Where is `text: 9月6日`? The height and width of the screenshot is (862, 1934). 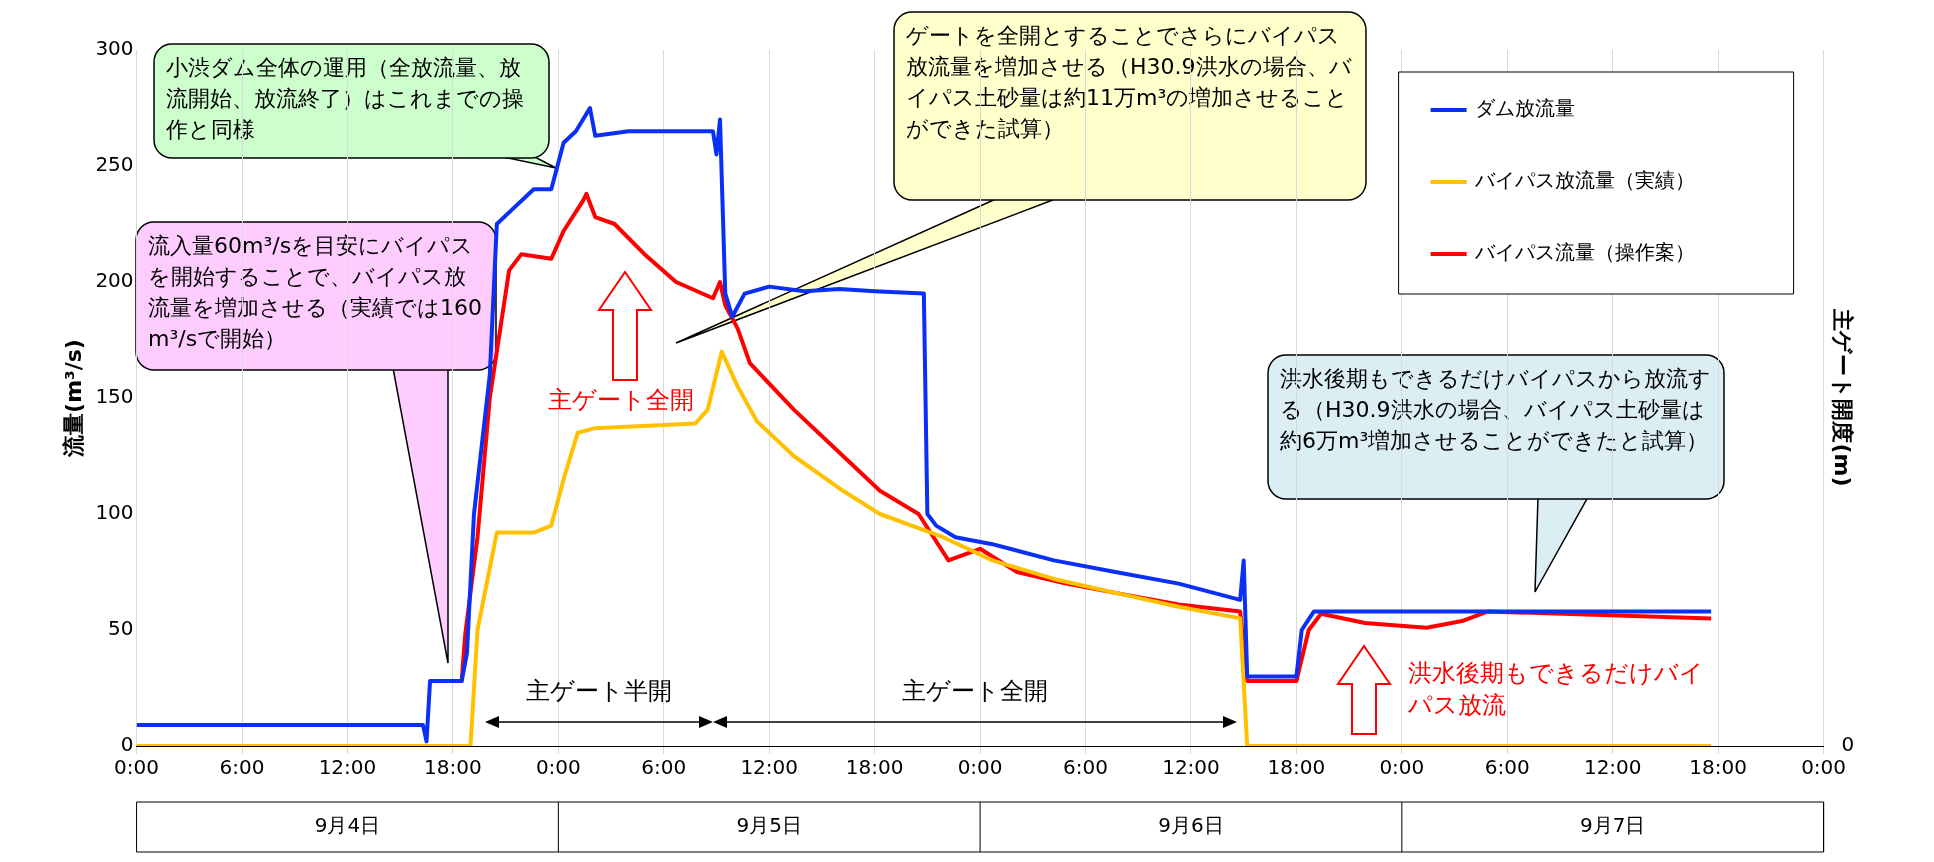
text: 9月6日 is located at coordinates (1191, 825).